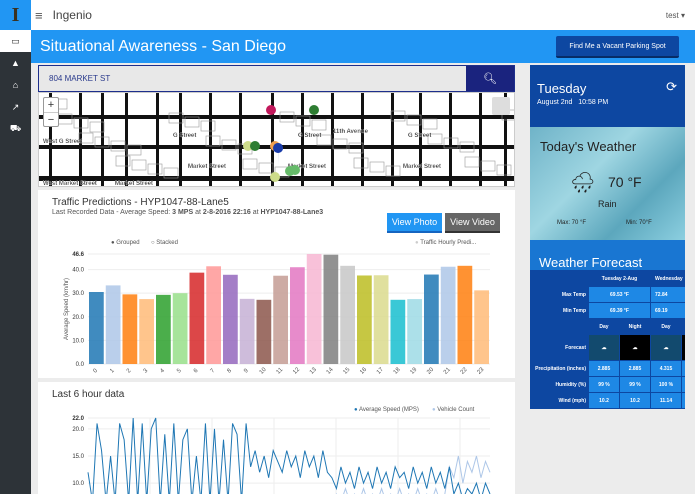 The image size is (695, 494). I want to click on row-label: Min Temp, so click(559, 310).